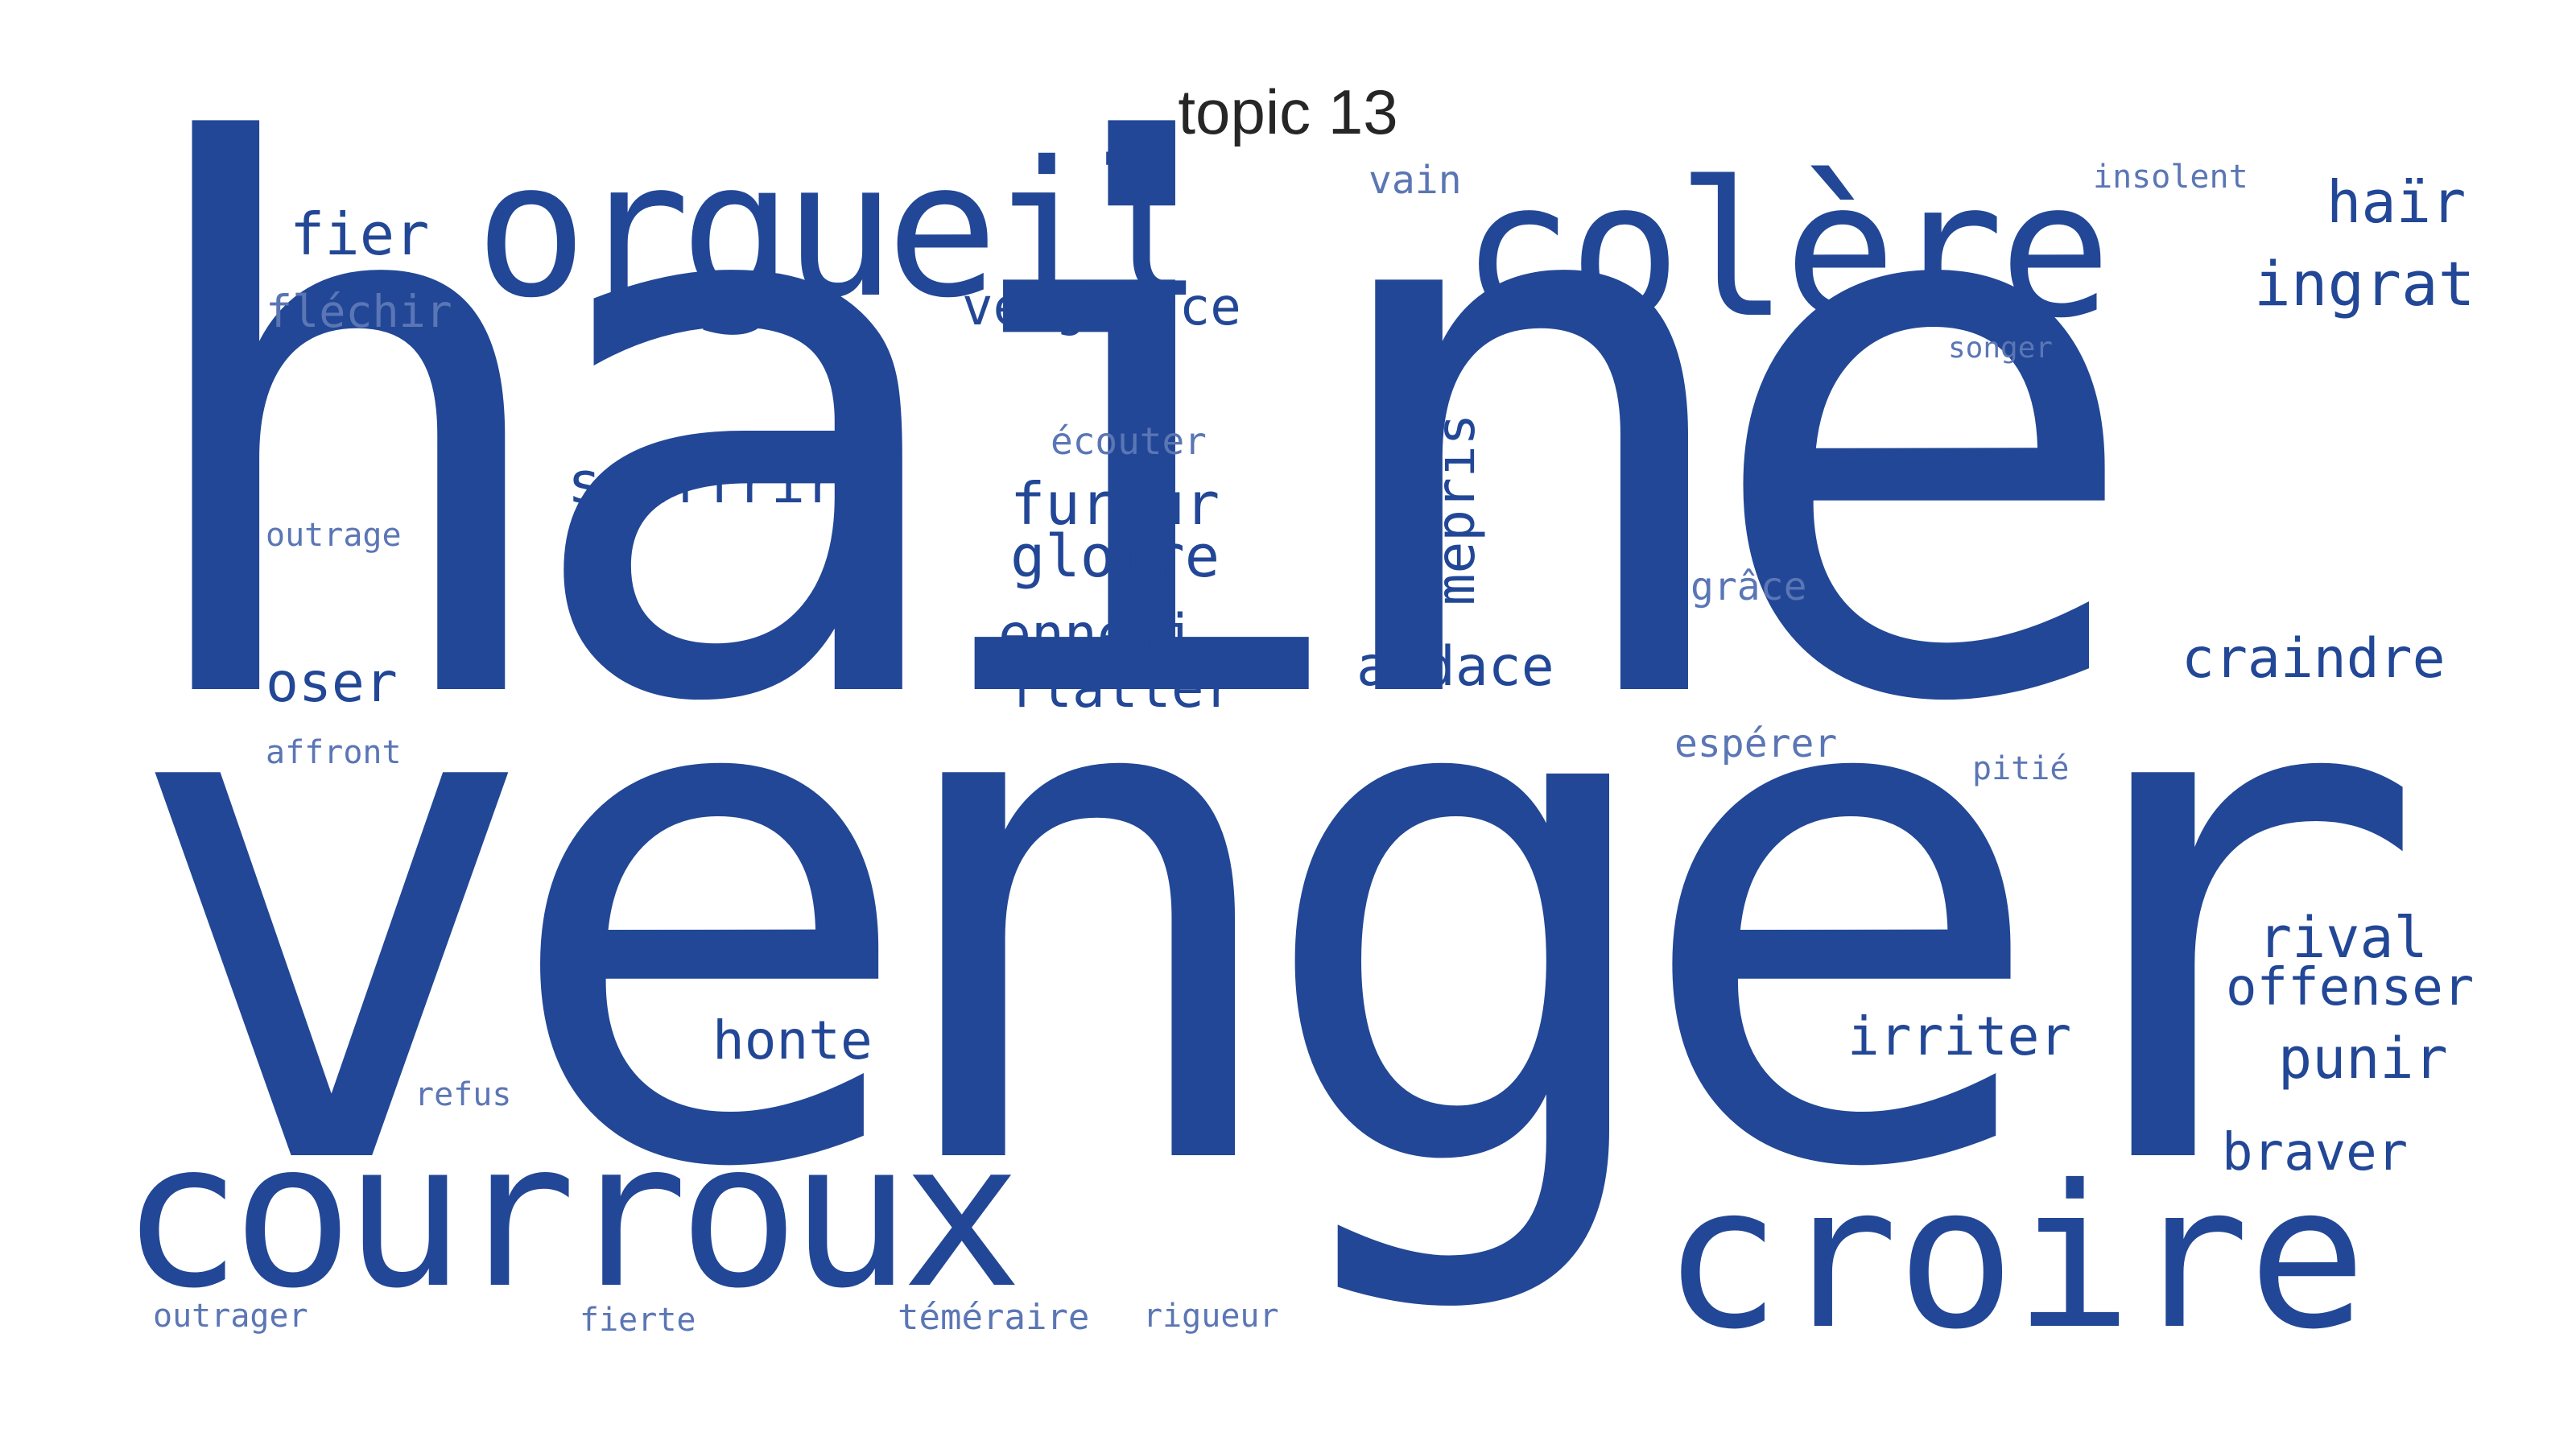 Image resolution: width=2576 pixels, height=1449 pixels. What do you see at coordinates (2363, 1059) in the screenshot?
I see `word-punir: punir` at bounding box center [2363, 1059].